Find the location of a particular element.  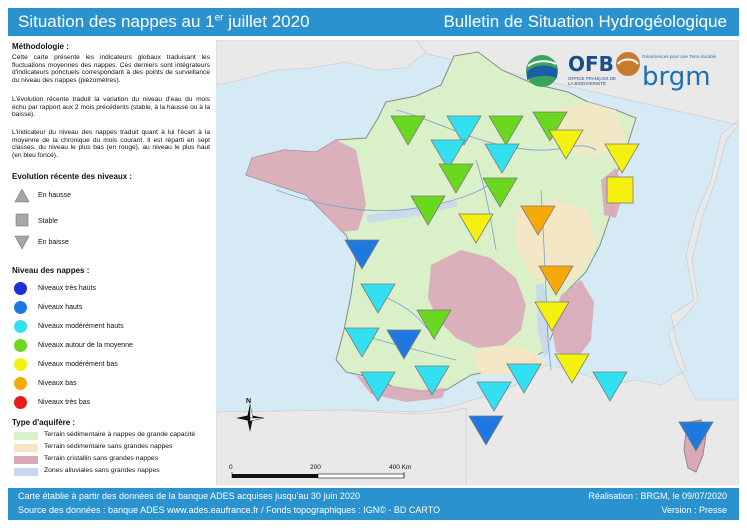

up-triangle-icon is located at coordinates (22, 195).